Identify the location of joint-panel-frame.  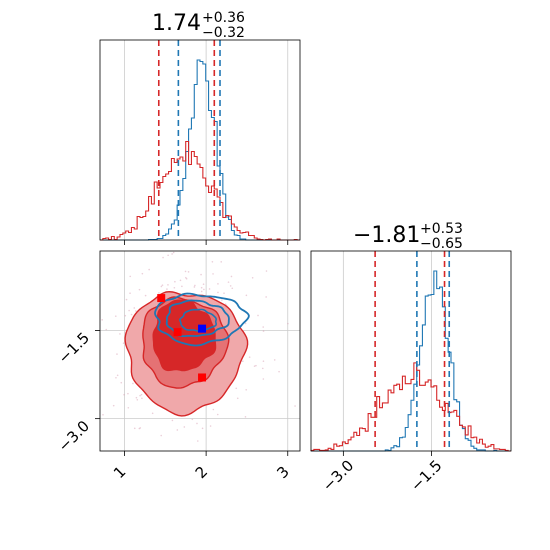
(200, 351).